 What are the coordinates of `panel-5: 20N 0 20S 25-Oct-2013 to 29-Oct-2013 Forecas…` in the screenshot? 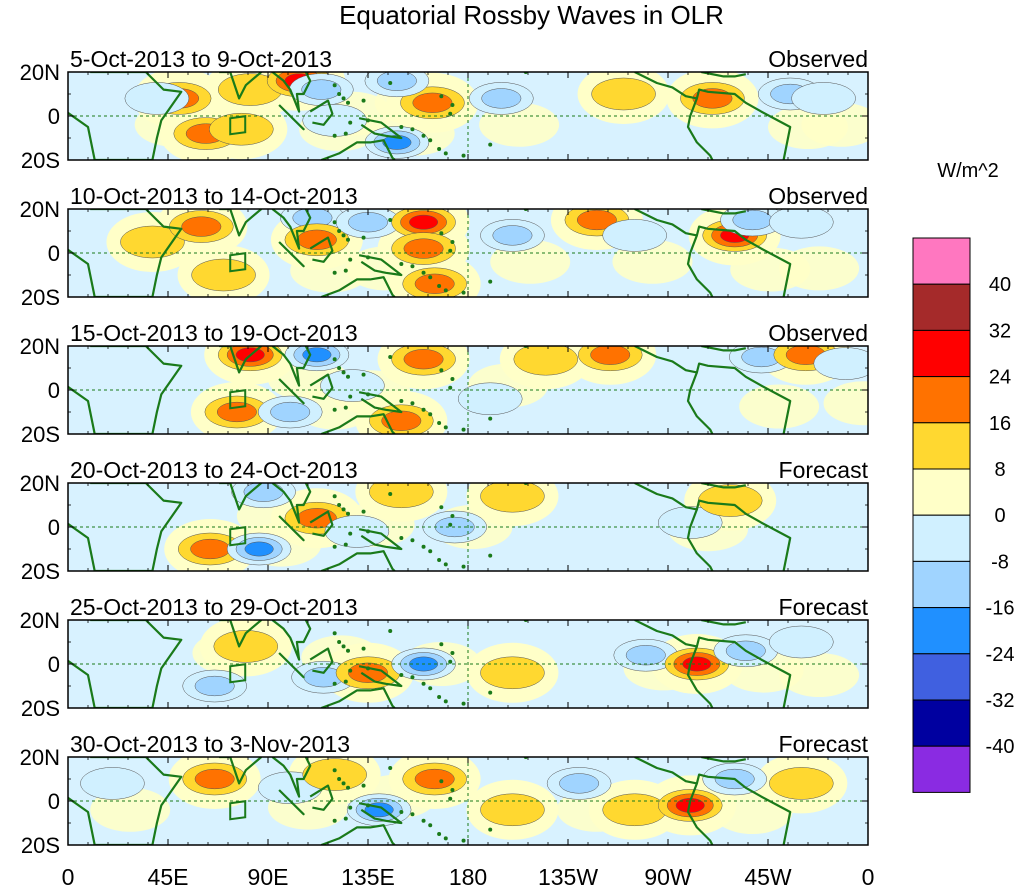 It's located at (444, 657).